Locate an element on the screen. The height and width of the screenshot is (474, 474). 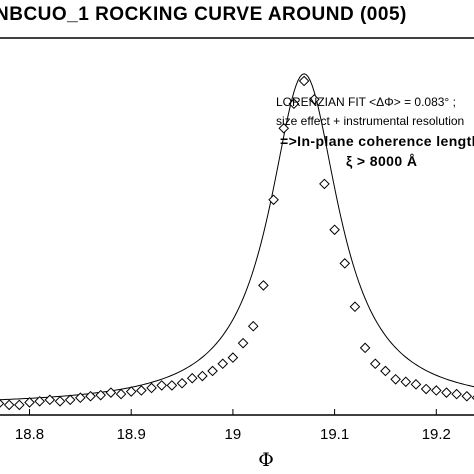
x-tick-label: 19.2 is located at coordinates (436, 434).